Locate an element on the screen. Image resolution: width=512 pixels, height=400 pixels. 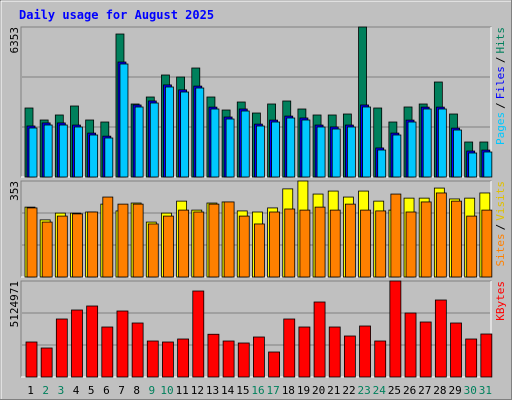
x-tick-label: 21 is located at coordinates (333, 390).